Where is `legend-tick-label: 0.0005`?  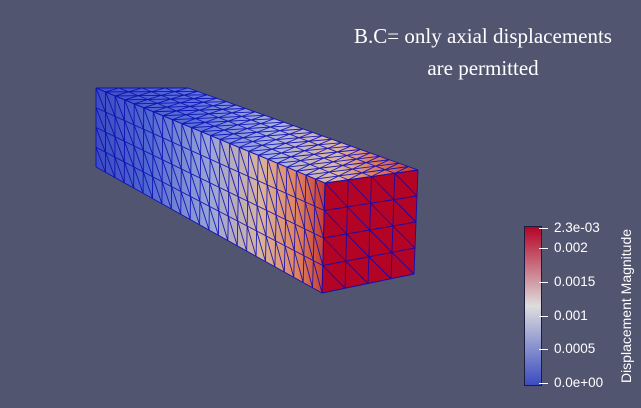 legend-tick-label: 0.0005 is located at coordinates (575, 349).